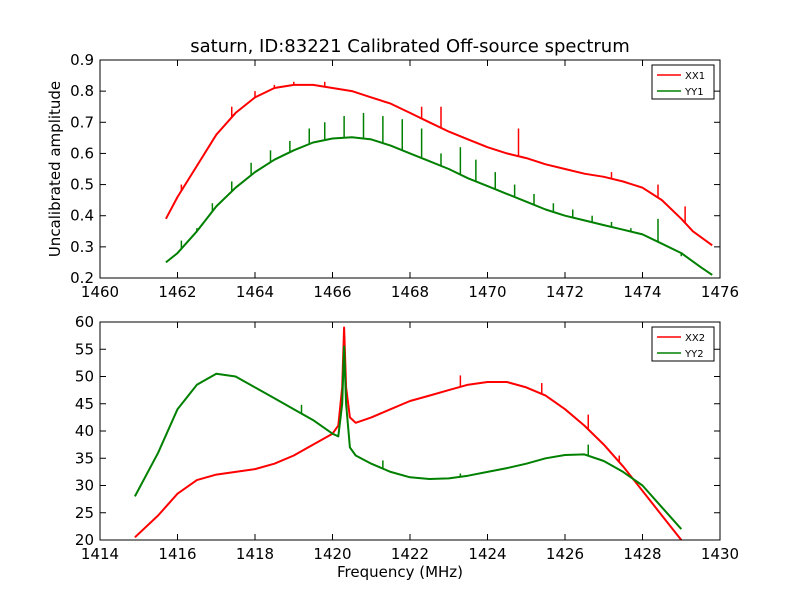 This screenshot has height=600, width=800. What do you see at coordinates (82, 185) in the screenshot?
I see `y-tick-label: 0.5` at bounding box center [82, 185].